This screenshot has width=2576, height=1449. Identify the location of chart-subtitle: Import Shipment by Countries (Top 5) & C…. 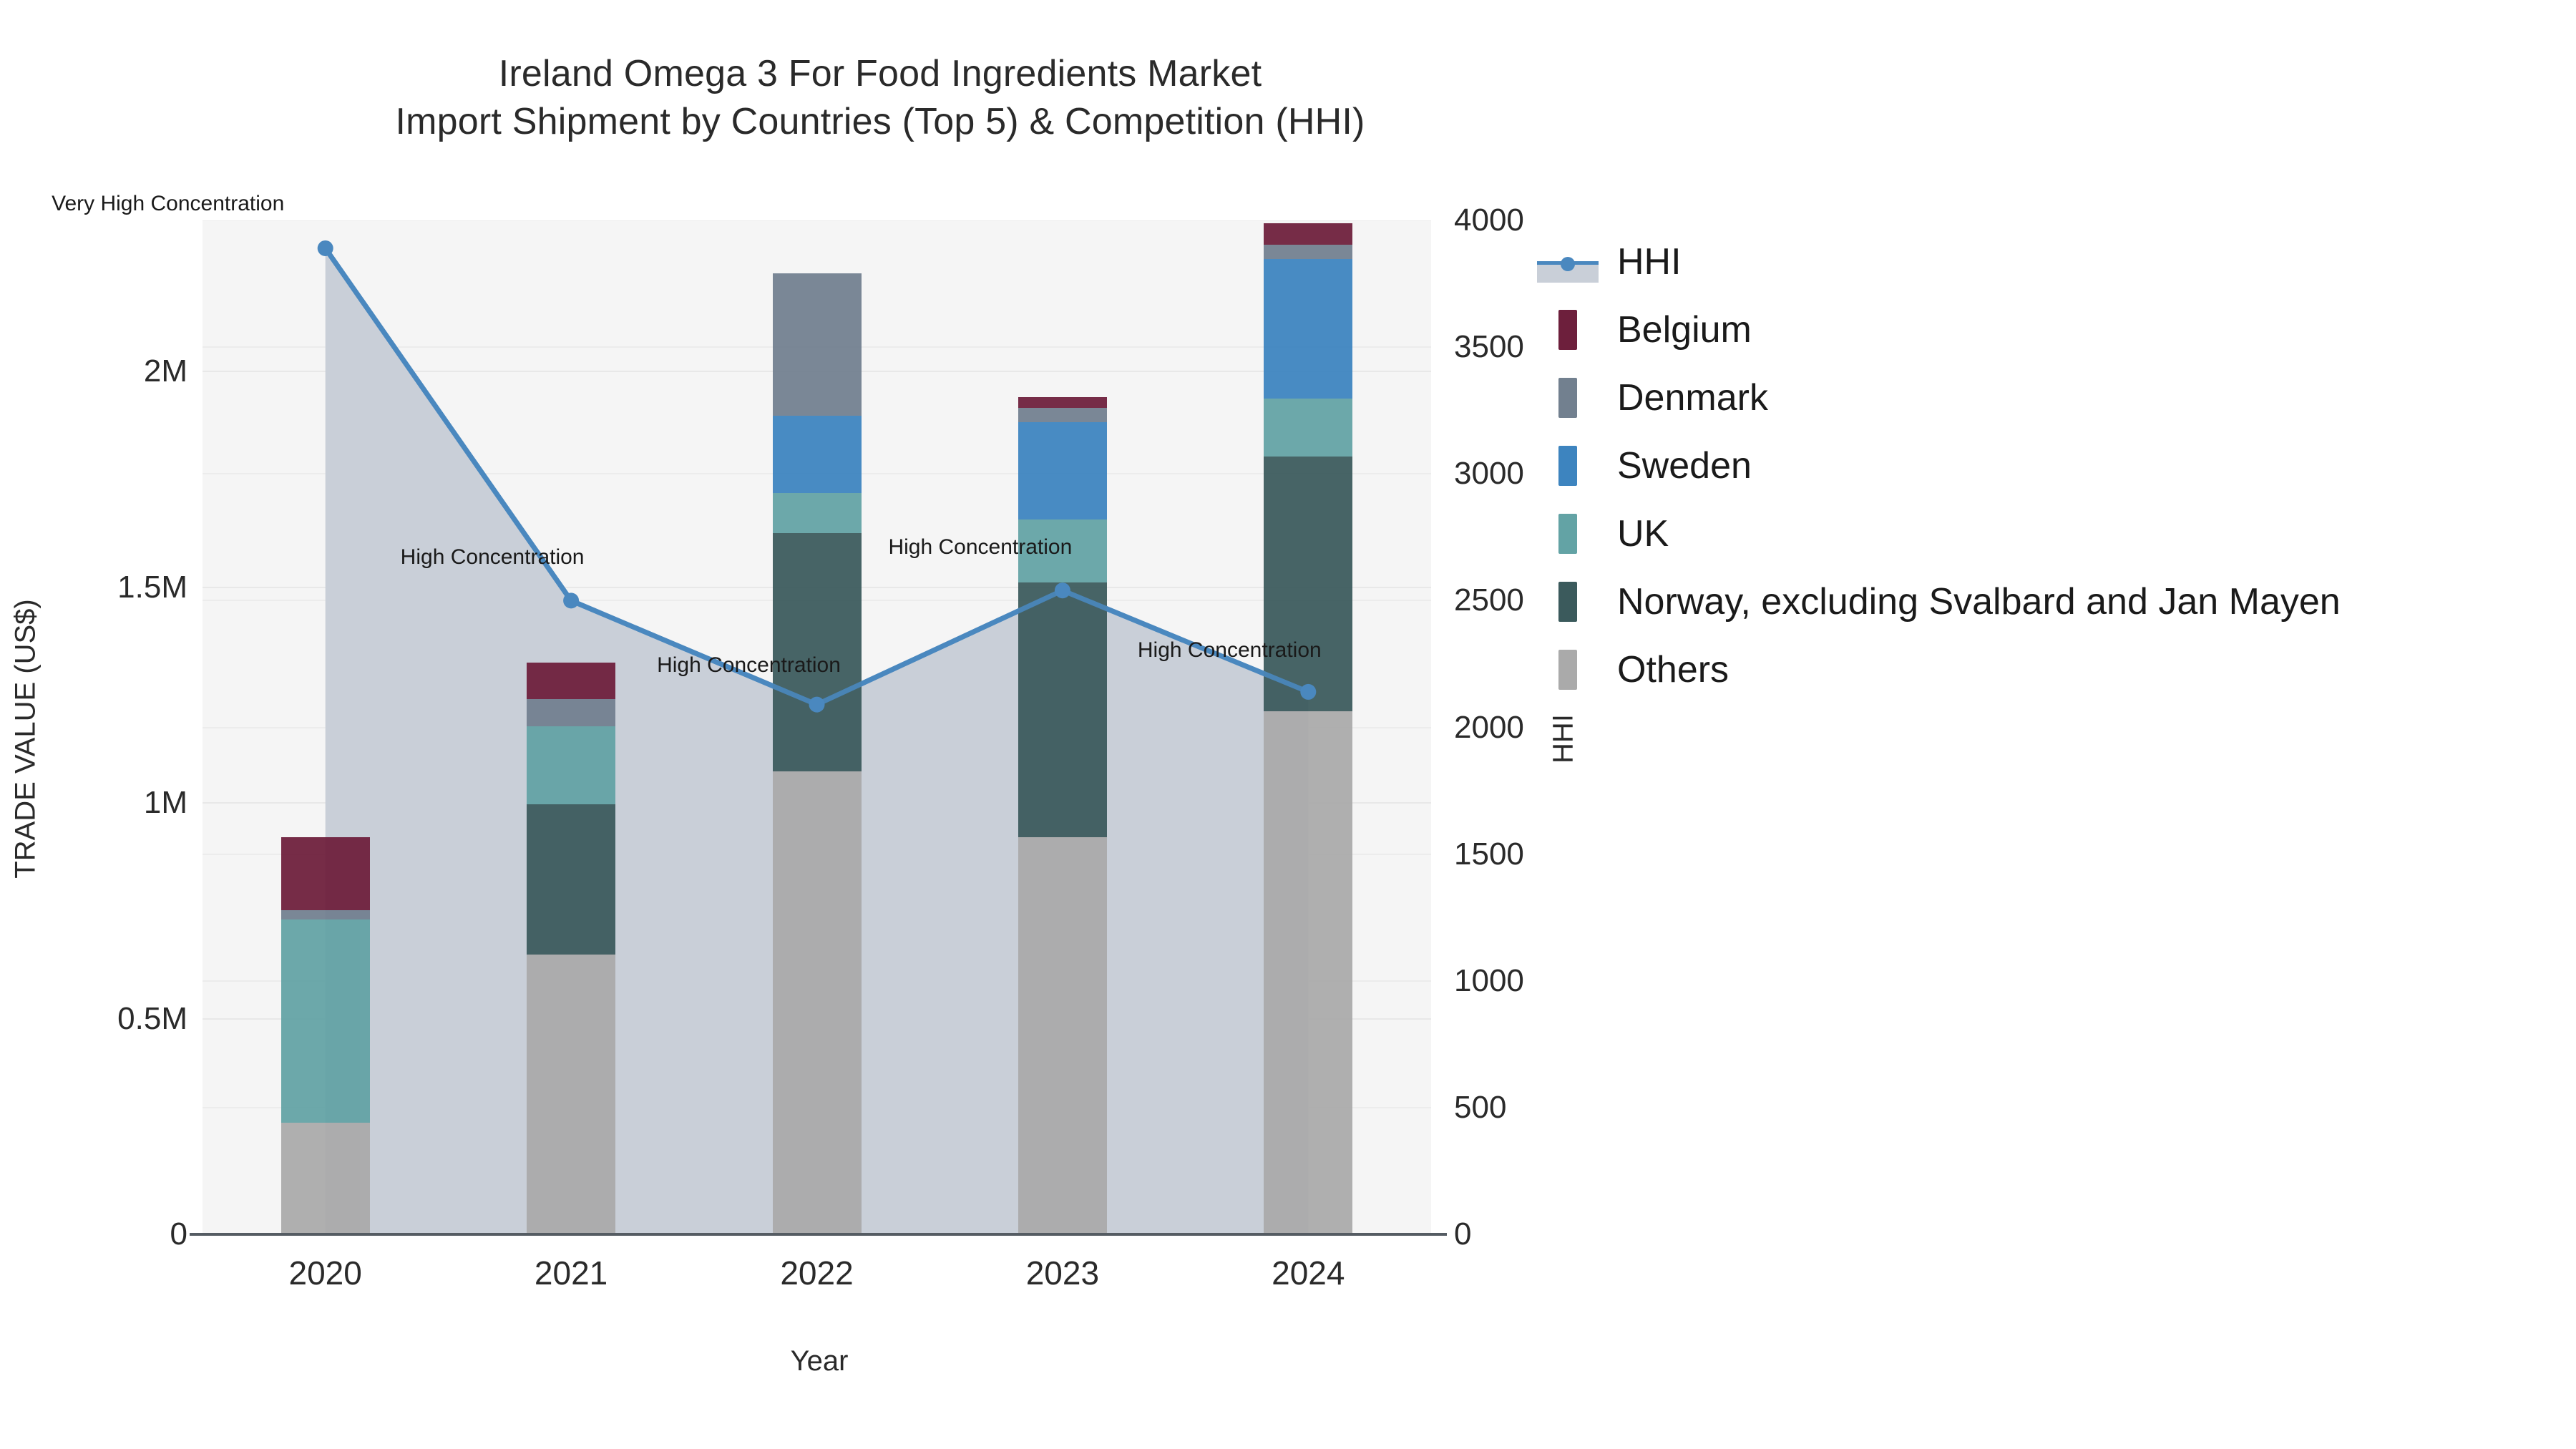
(880, 121).